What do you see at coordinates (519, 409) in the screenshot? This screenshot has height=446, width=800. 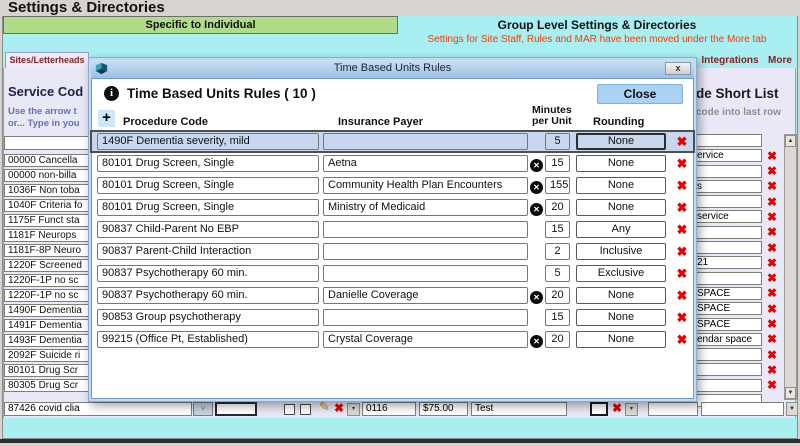 I see `bottom-name-field: Test` at bounding box center [519, 409].